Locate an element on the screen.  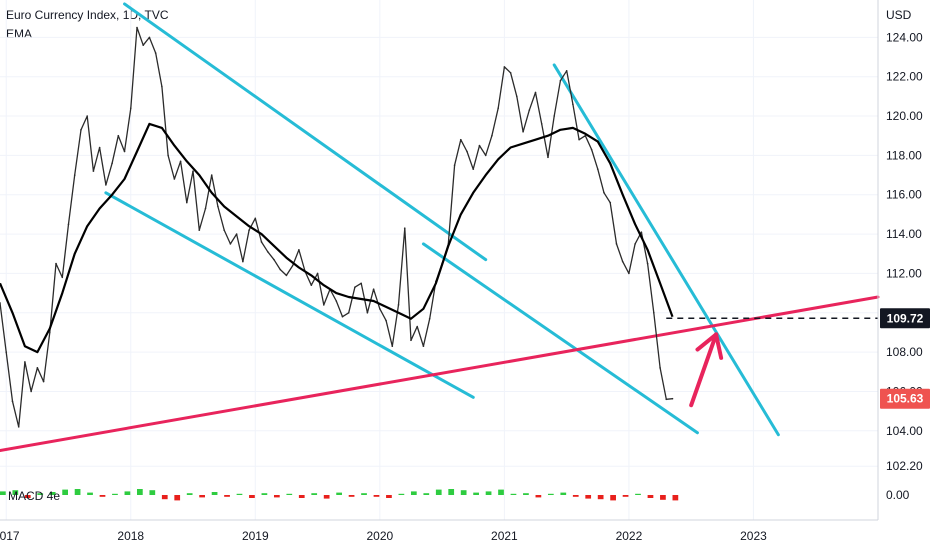
current-price-badge is located at coordinates (905, 398).